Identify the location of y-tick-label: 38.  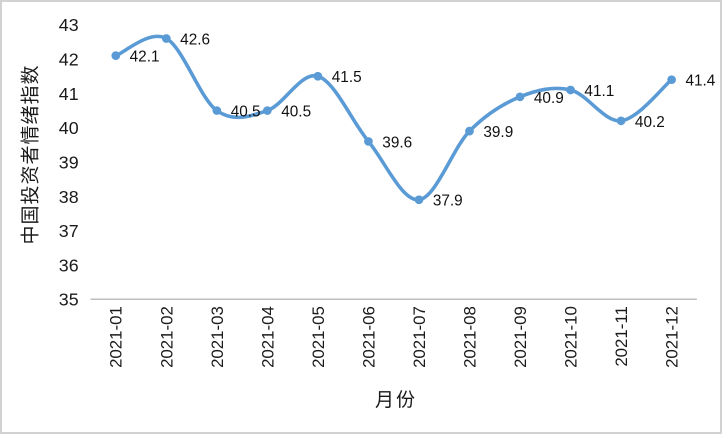
(69, 197).